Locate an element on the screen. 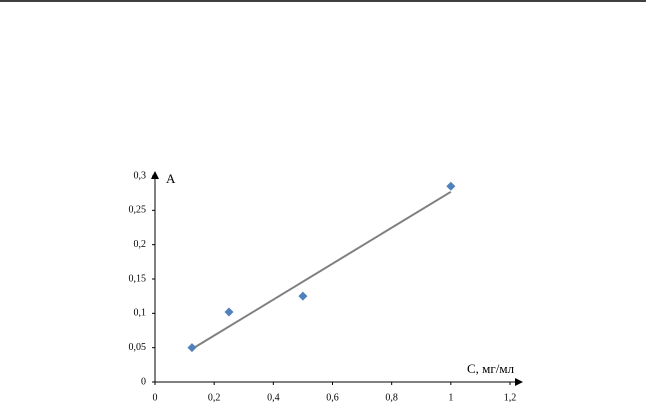 This screenshot has width=646, height=412. x-tick-label: 1,2 is located at coordinates (510, 397).